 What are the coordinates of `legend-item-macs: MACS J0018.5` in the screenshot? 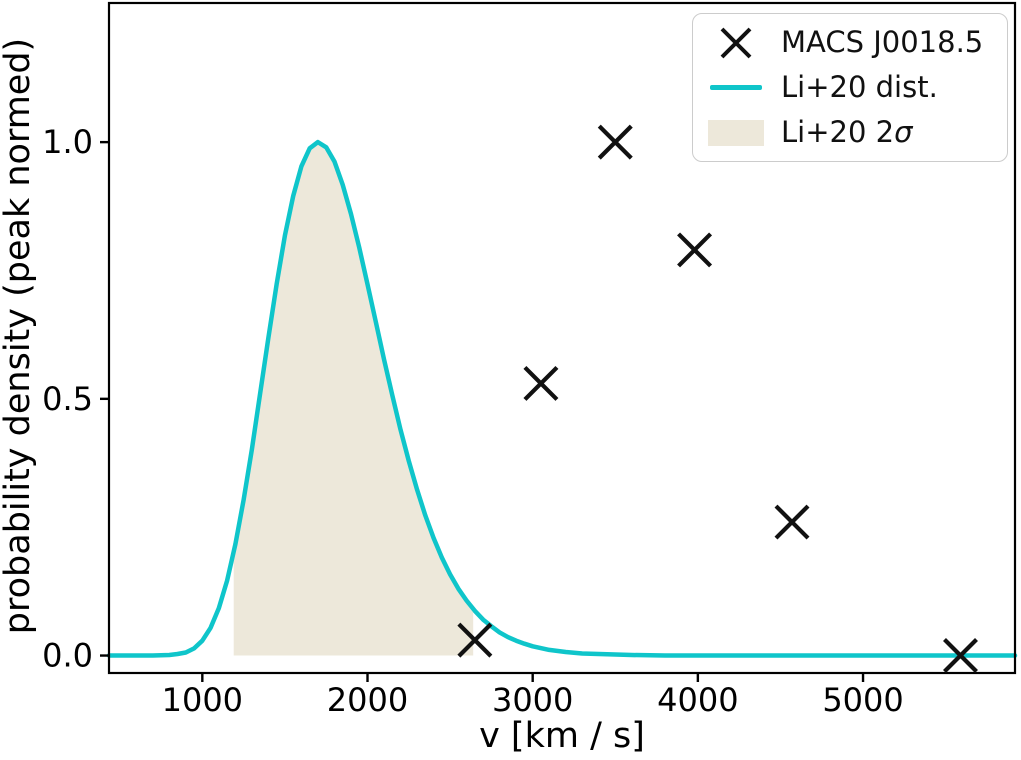 It's located at (856, 43).